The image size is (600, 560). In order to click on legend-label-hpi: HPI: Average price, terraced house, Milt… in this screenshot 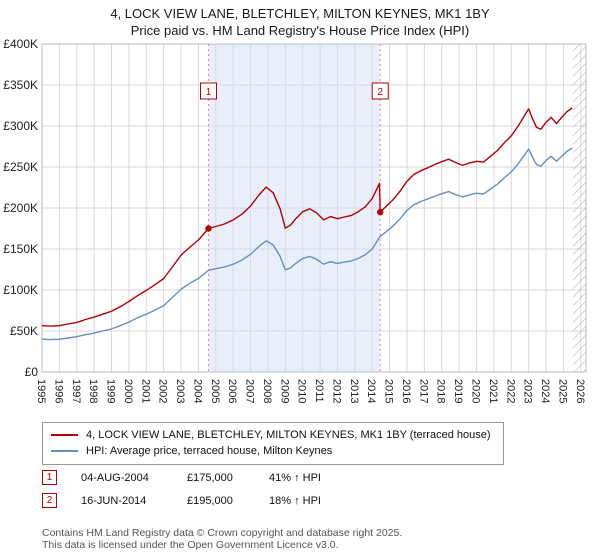, I will do `click(209, 451)`.